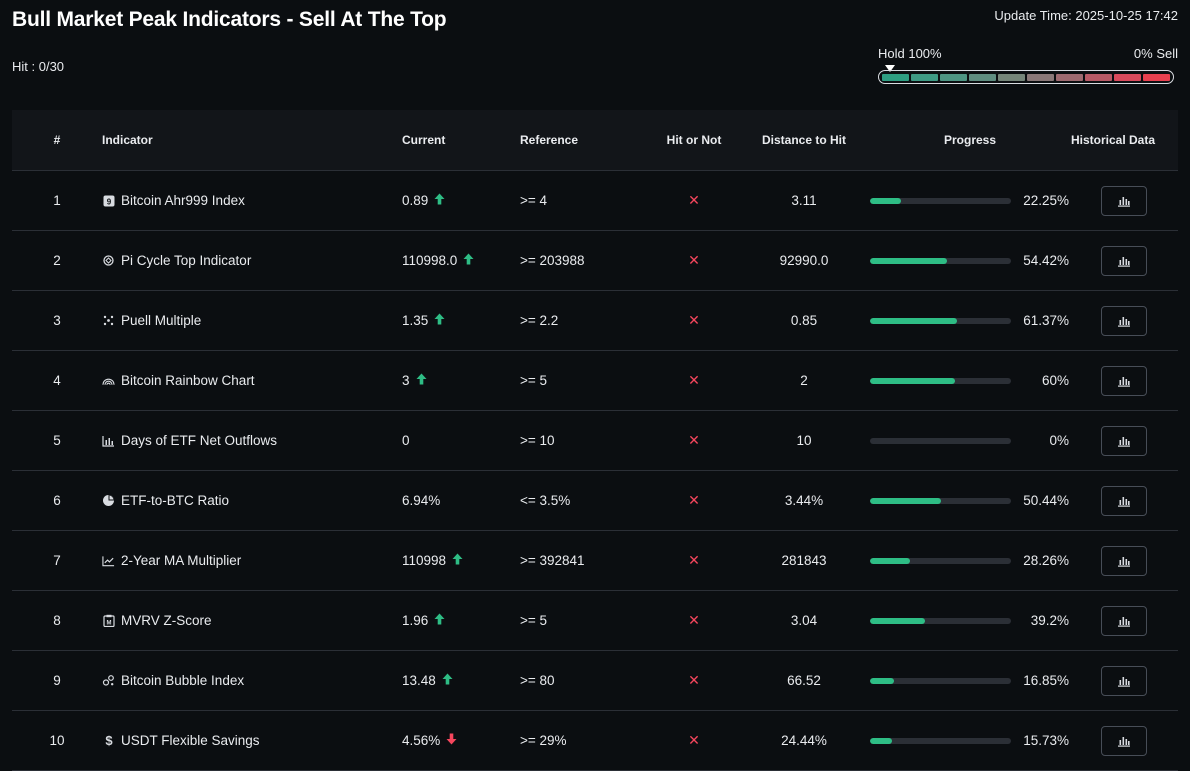 Image resolution: width=1190 pixels, height=771 pixels. I want to click on indicator-cell: Bitcoin Rainbow Chart, so click(252, 380).